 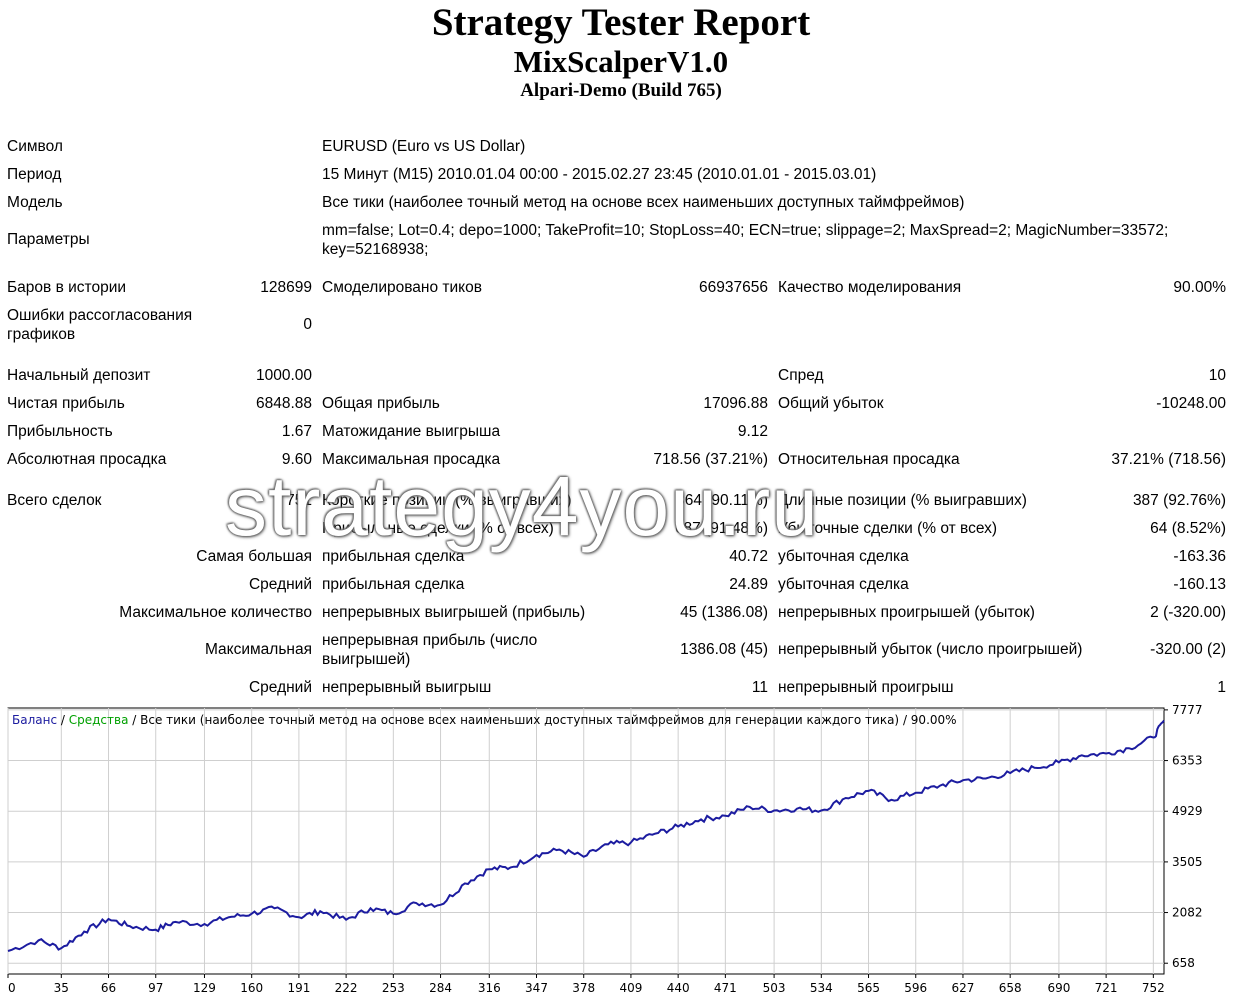 What do you see at coordinates (888, 528) in the screenshot?
I see `loss-trades-label: Убыточные сделки (% от всех)` at bounding box center [888, 528].